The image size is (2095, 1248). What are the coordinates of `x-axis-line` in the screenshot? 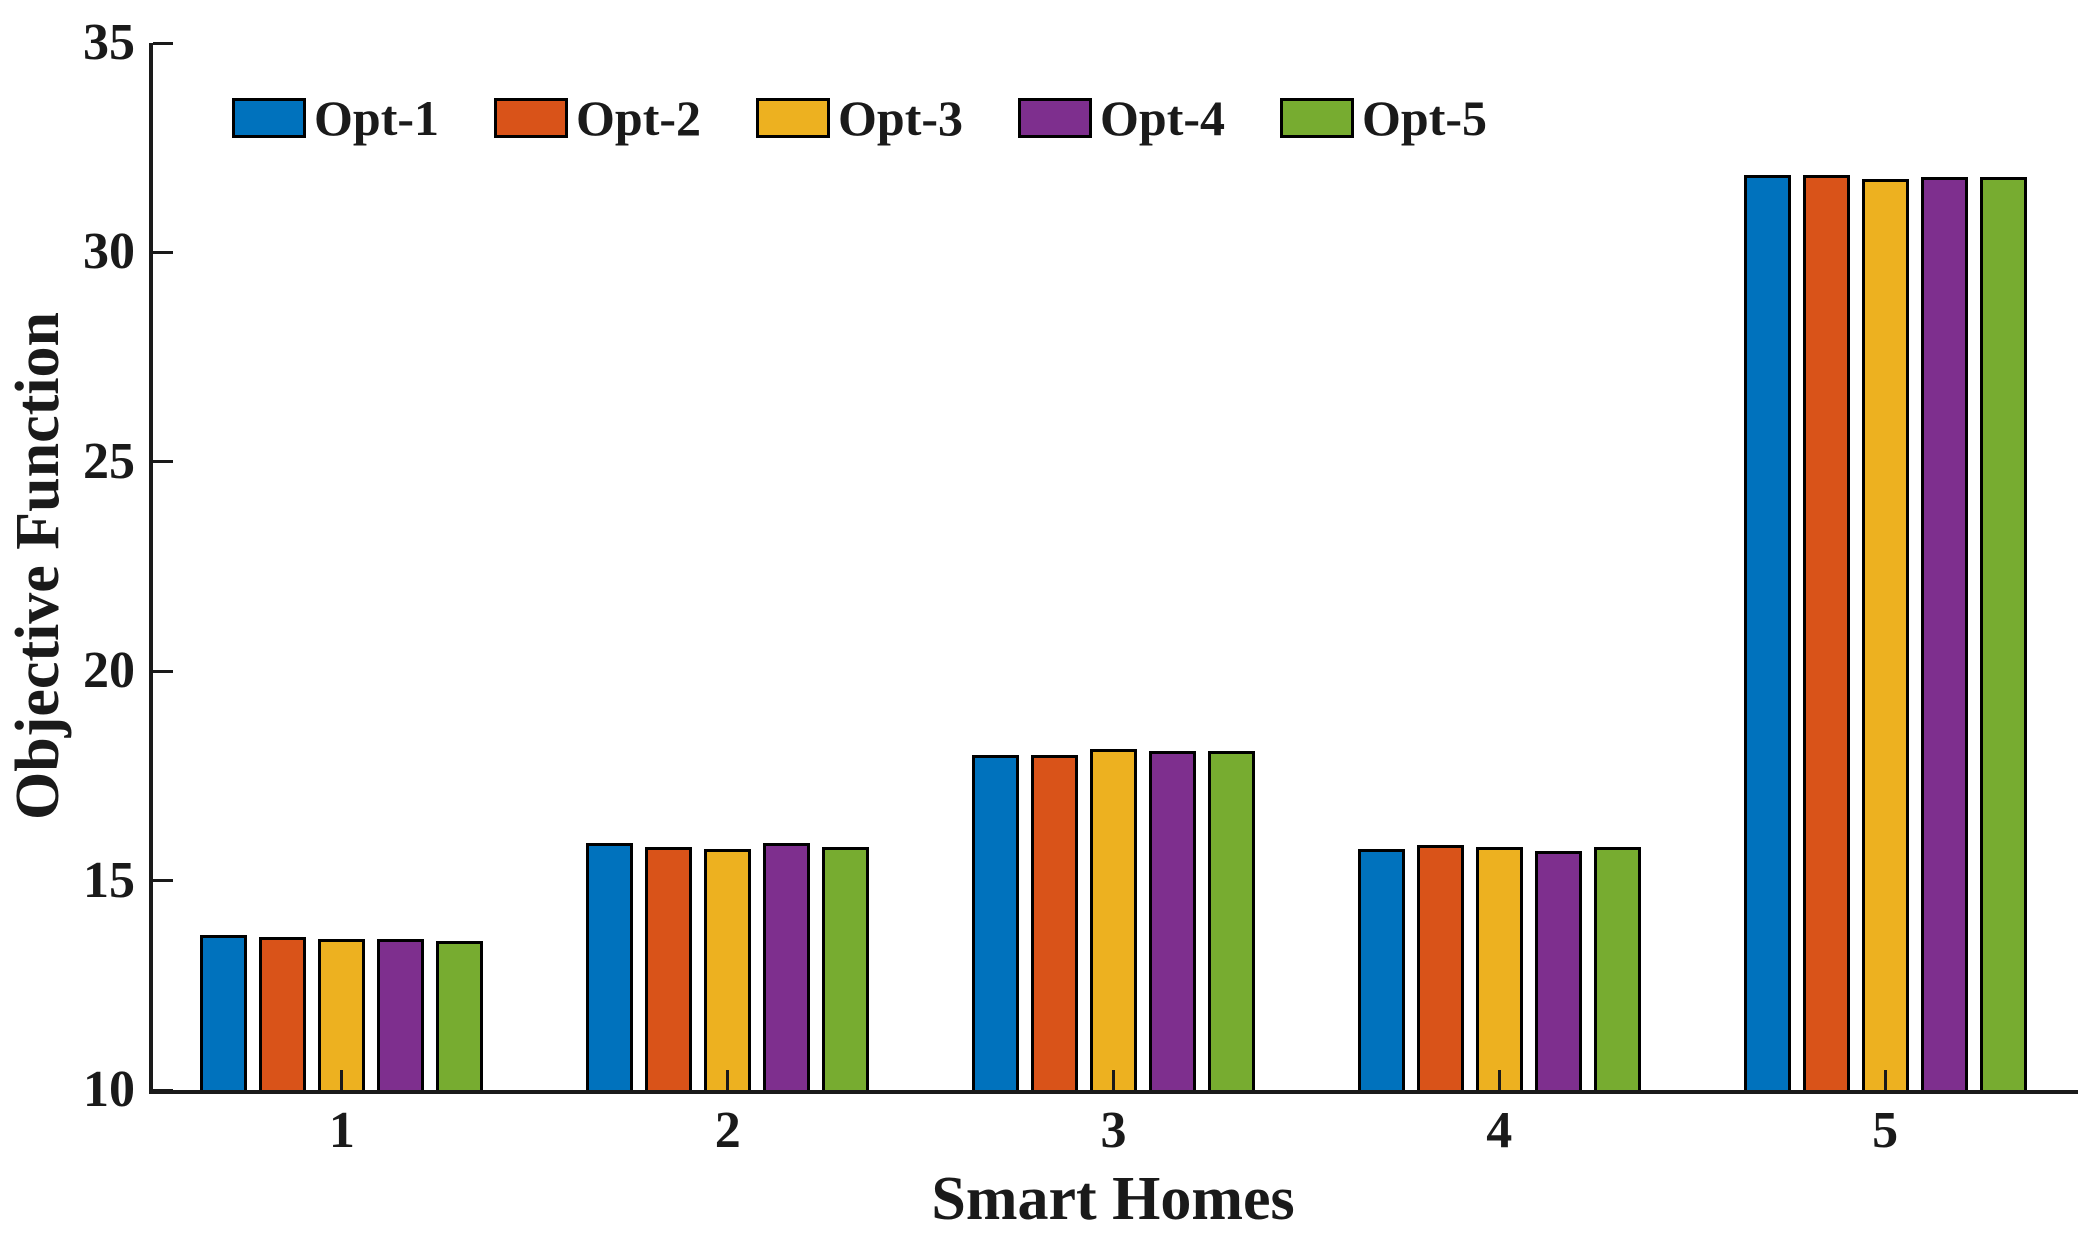 It's located at (1113, 1092).